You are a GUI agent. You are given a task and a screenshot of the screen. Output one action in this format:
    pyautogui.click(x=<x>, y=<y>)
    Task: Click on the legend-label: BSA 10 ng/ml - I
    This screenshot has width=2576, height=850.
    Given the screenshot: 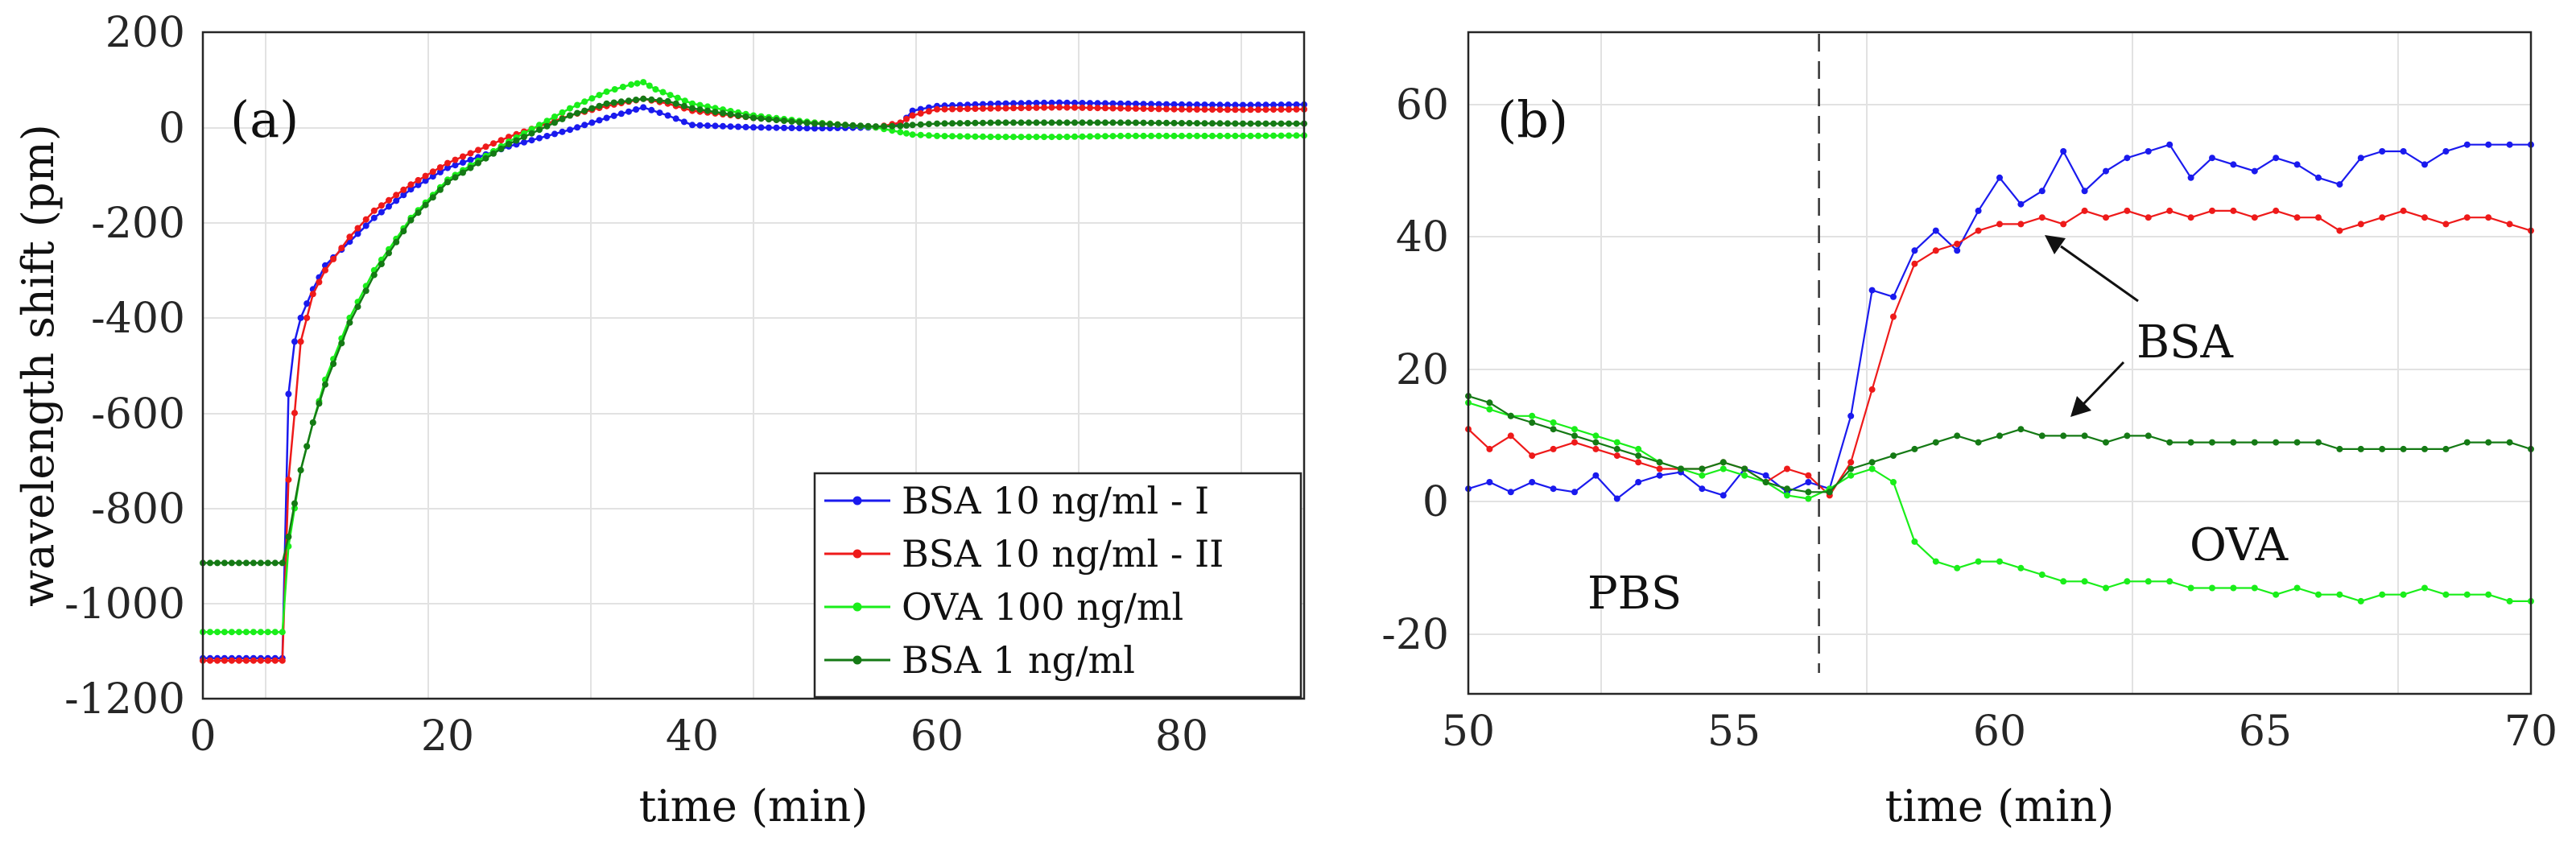 What is the action you would take?
    pyautogui.click(x=1055, y=501)
    